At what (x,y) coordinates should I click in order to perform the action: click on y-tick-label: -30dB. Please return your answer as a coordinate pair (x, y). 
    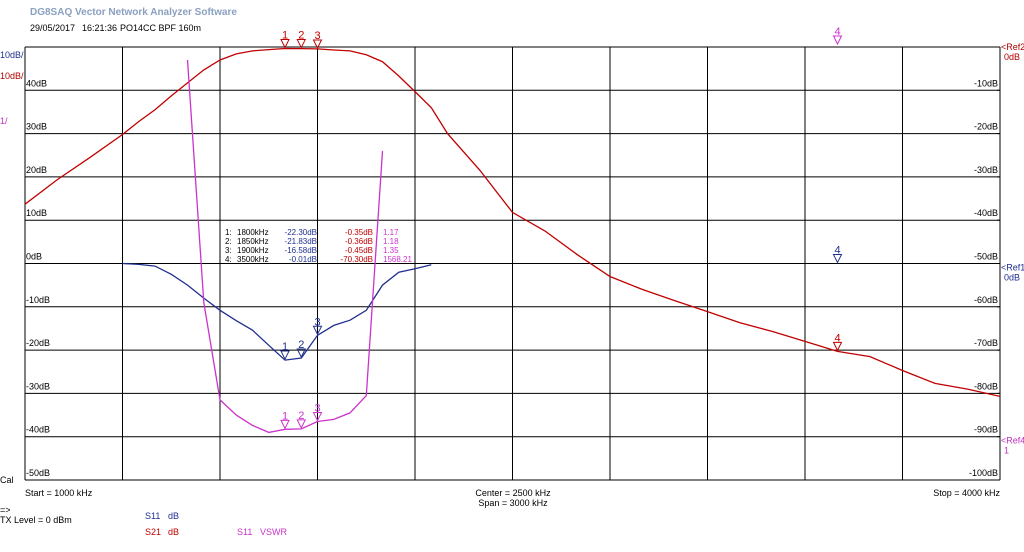
    Looking at the image, I should click on (38, 386).